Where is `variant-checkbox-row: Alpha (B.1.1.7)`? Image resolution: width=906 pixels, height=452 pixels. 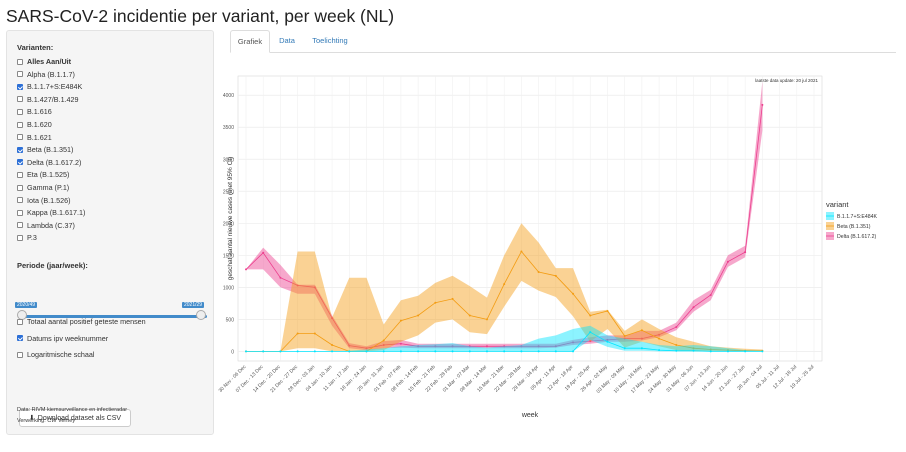
variant-checkbox-row: Alpha (B.1.1.7) is located at coordinates (46, 74).